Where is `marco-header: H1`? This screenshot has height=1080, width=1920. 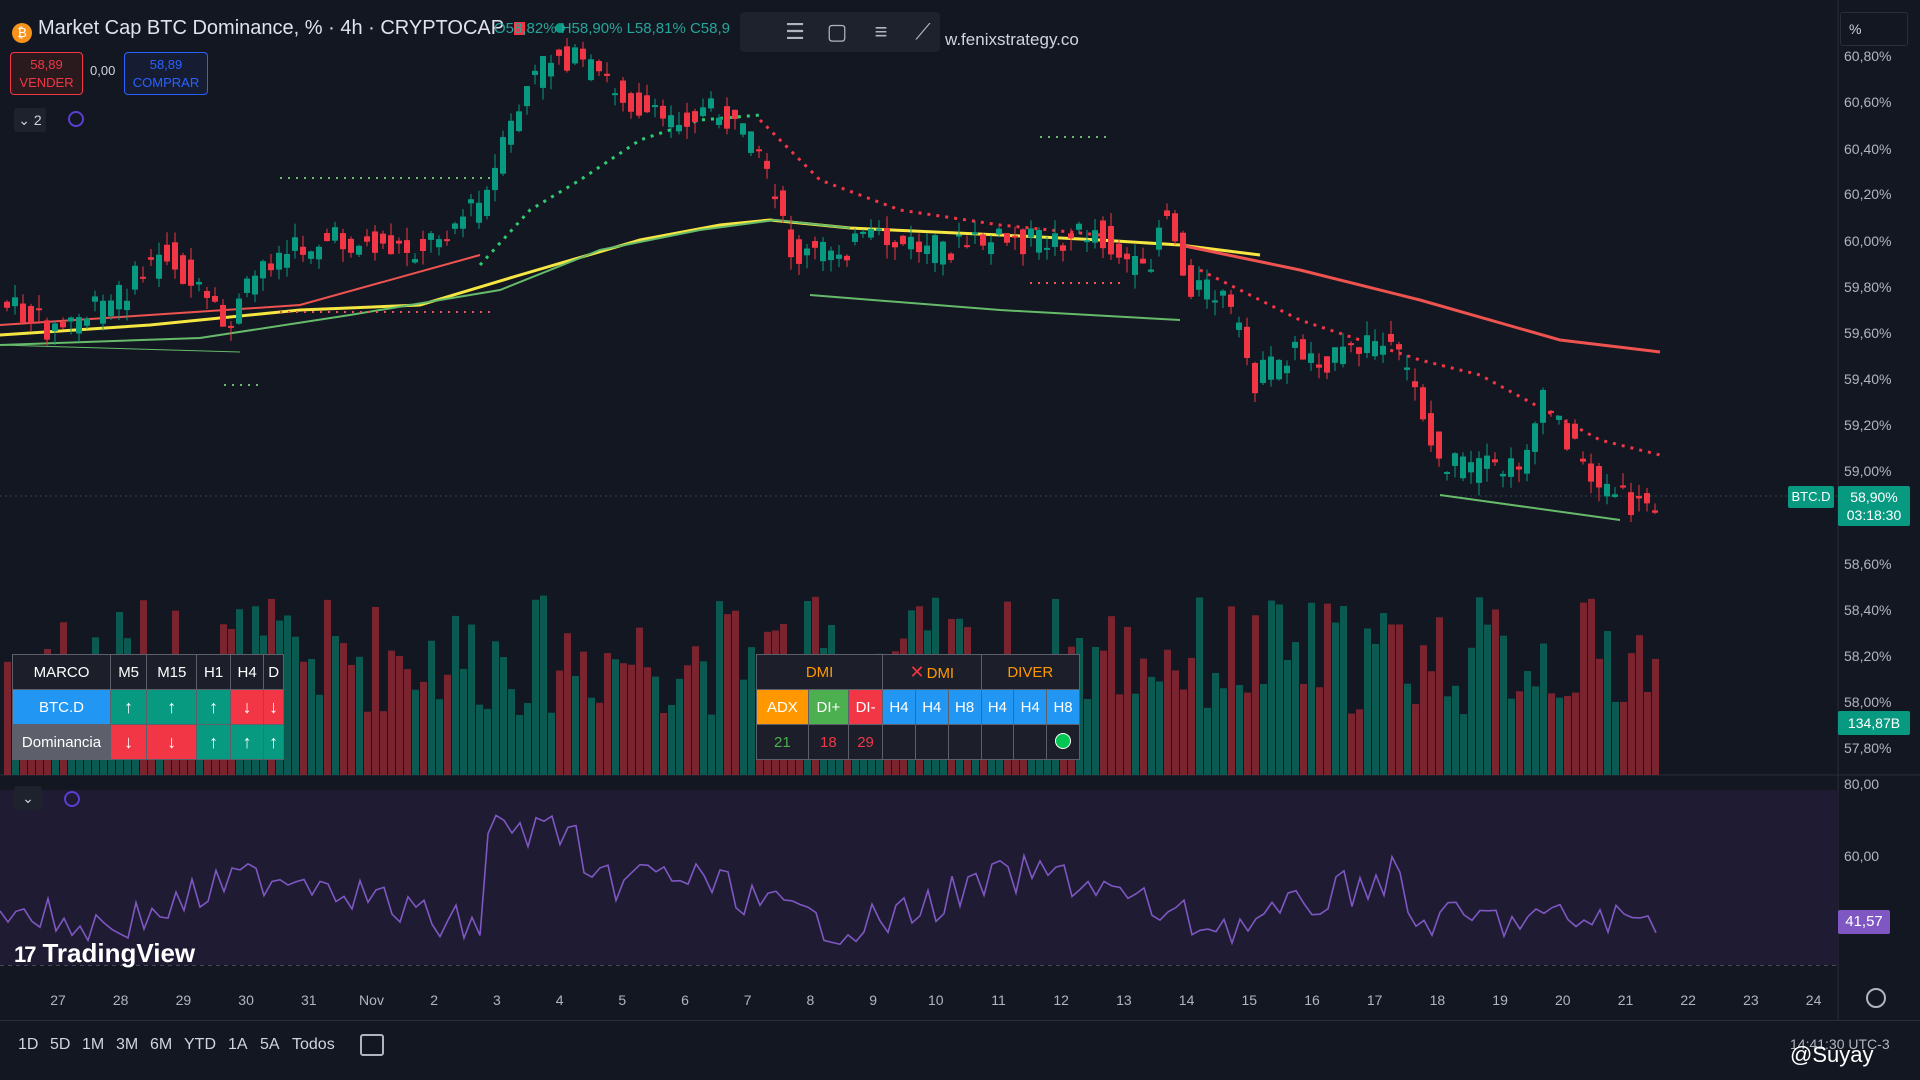 marco-header: H1 is located at coordinates (213, 672).